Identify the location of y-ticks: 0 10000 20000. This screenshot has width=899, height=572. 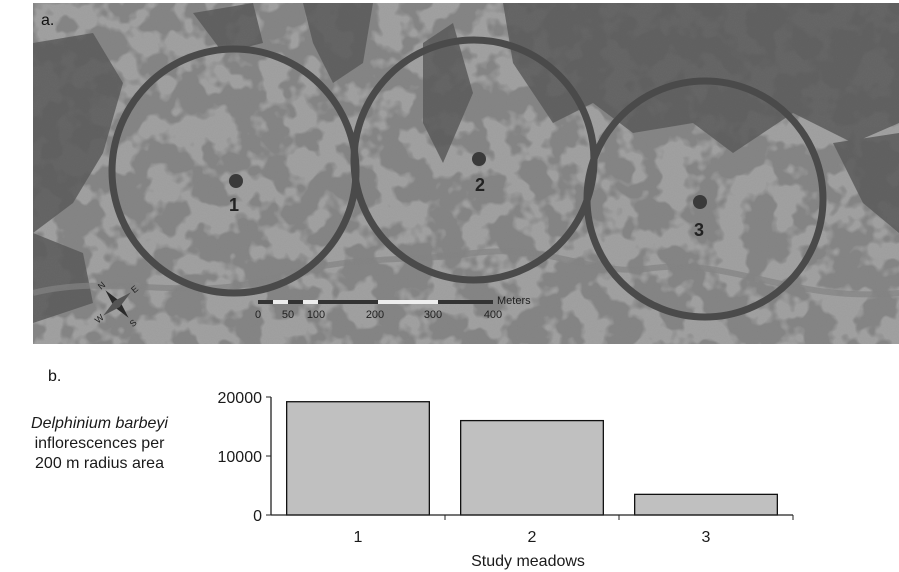
(244, 457).